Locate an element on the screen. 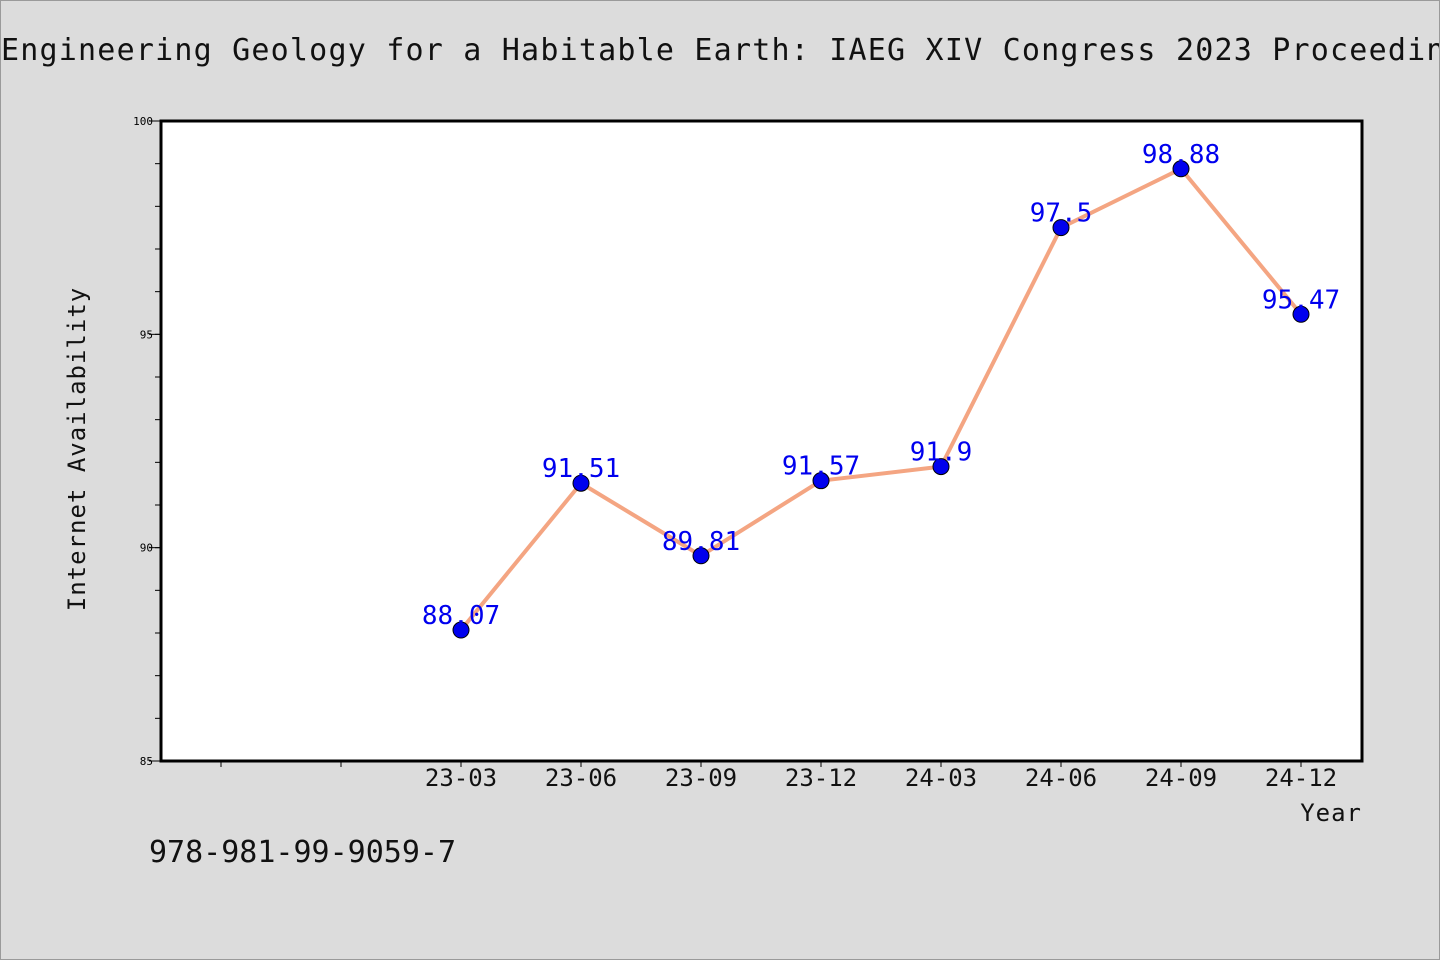  y-tick-label: 100 is located at coordinates (143, 121).